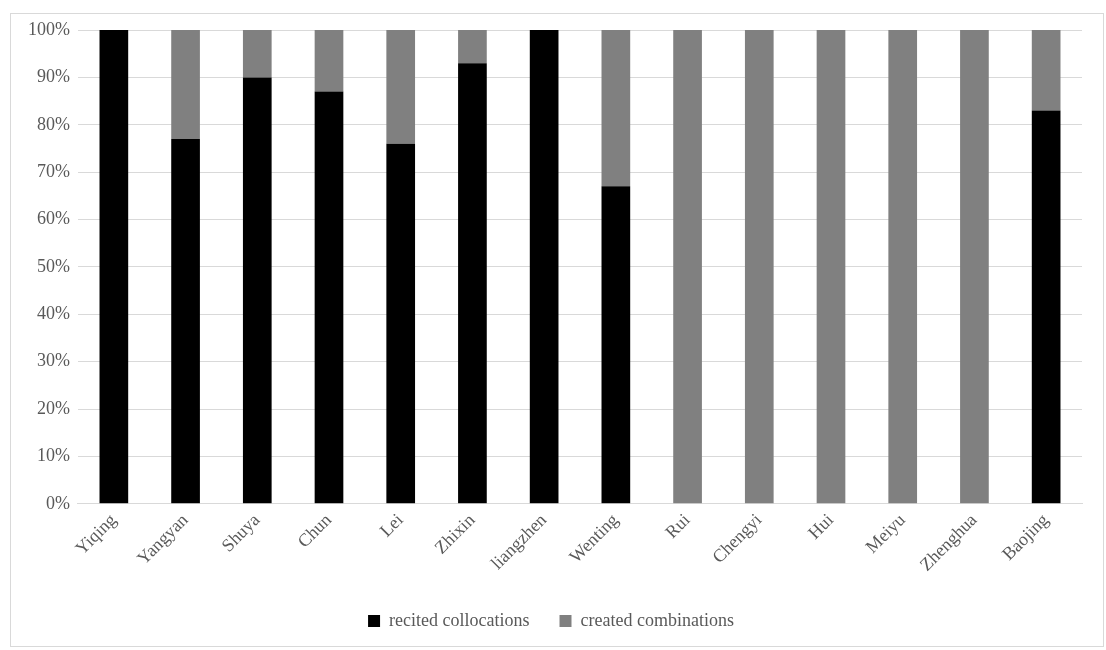 Image resolution: width=1106 pixels, height=650 pixels. I want to click on y-tick-label: 20%, so click(53, 407).